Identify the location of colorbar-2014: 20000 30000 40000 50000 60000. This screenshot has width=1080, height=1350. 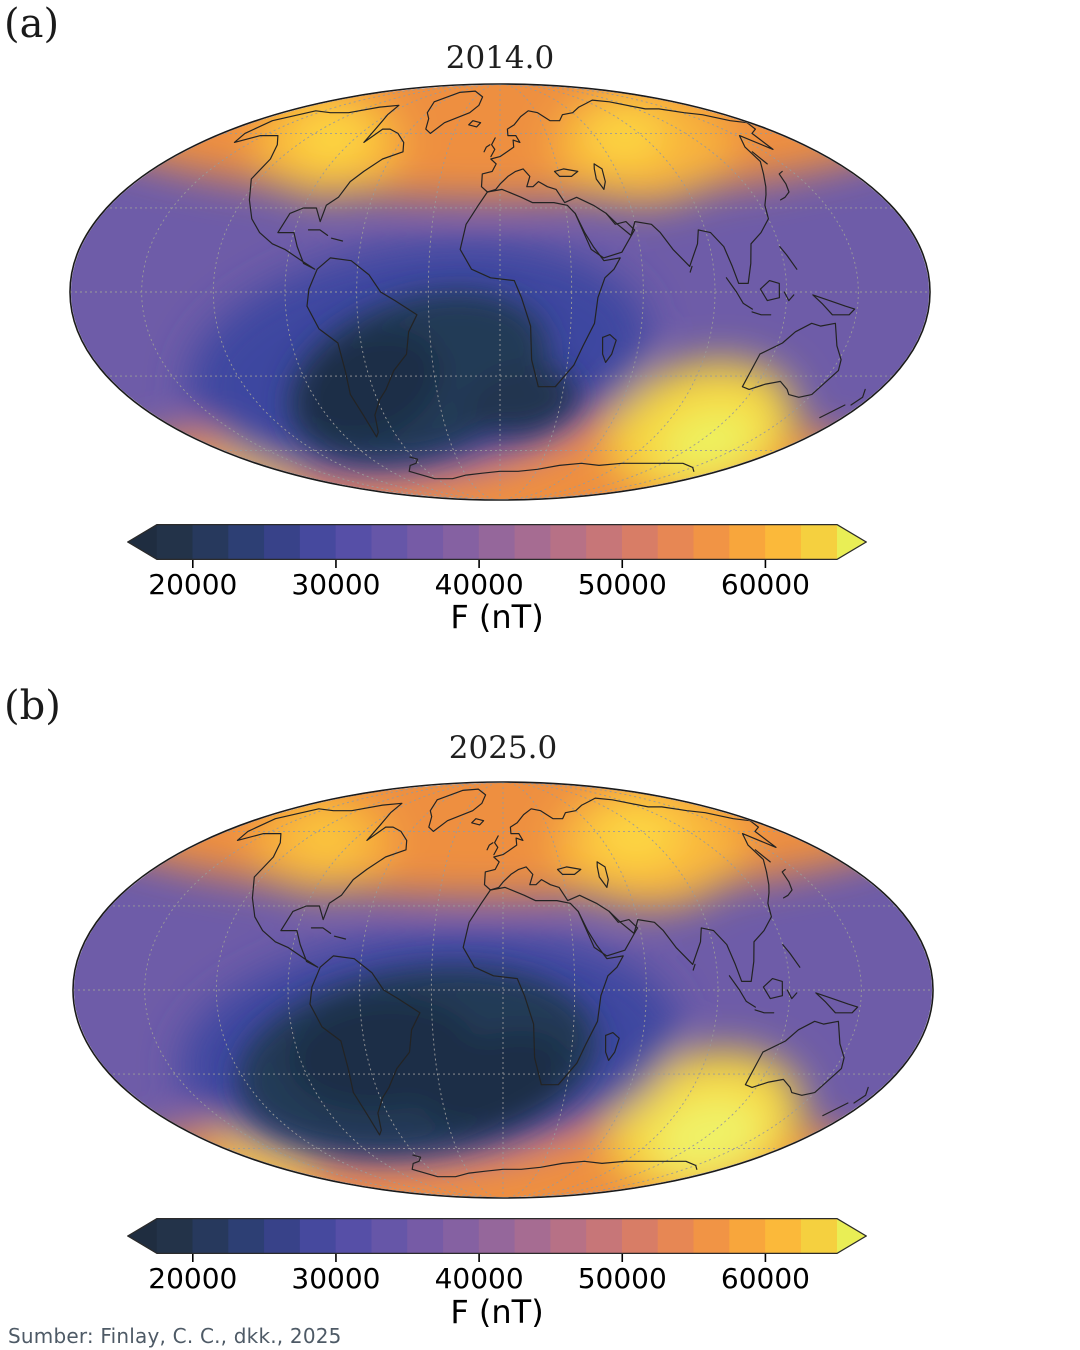
(497, 562).